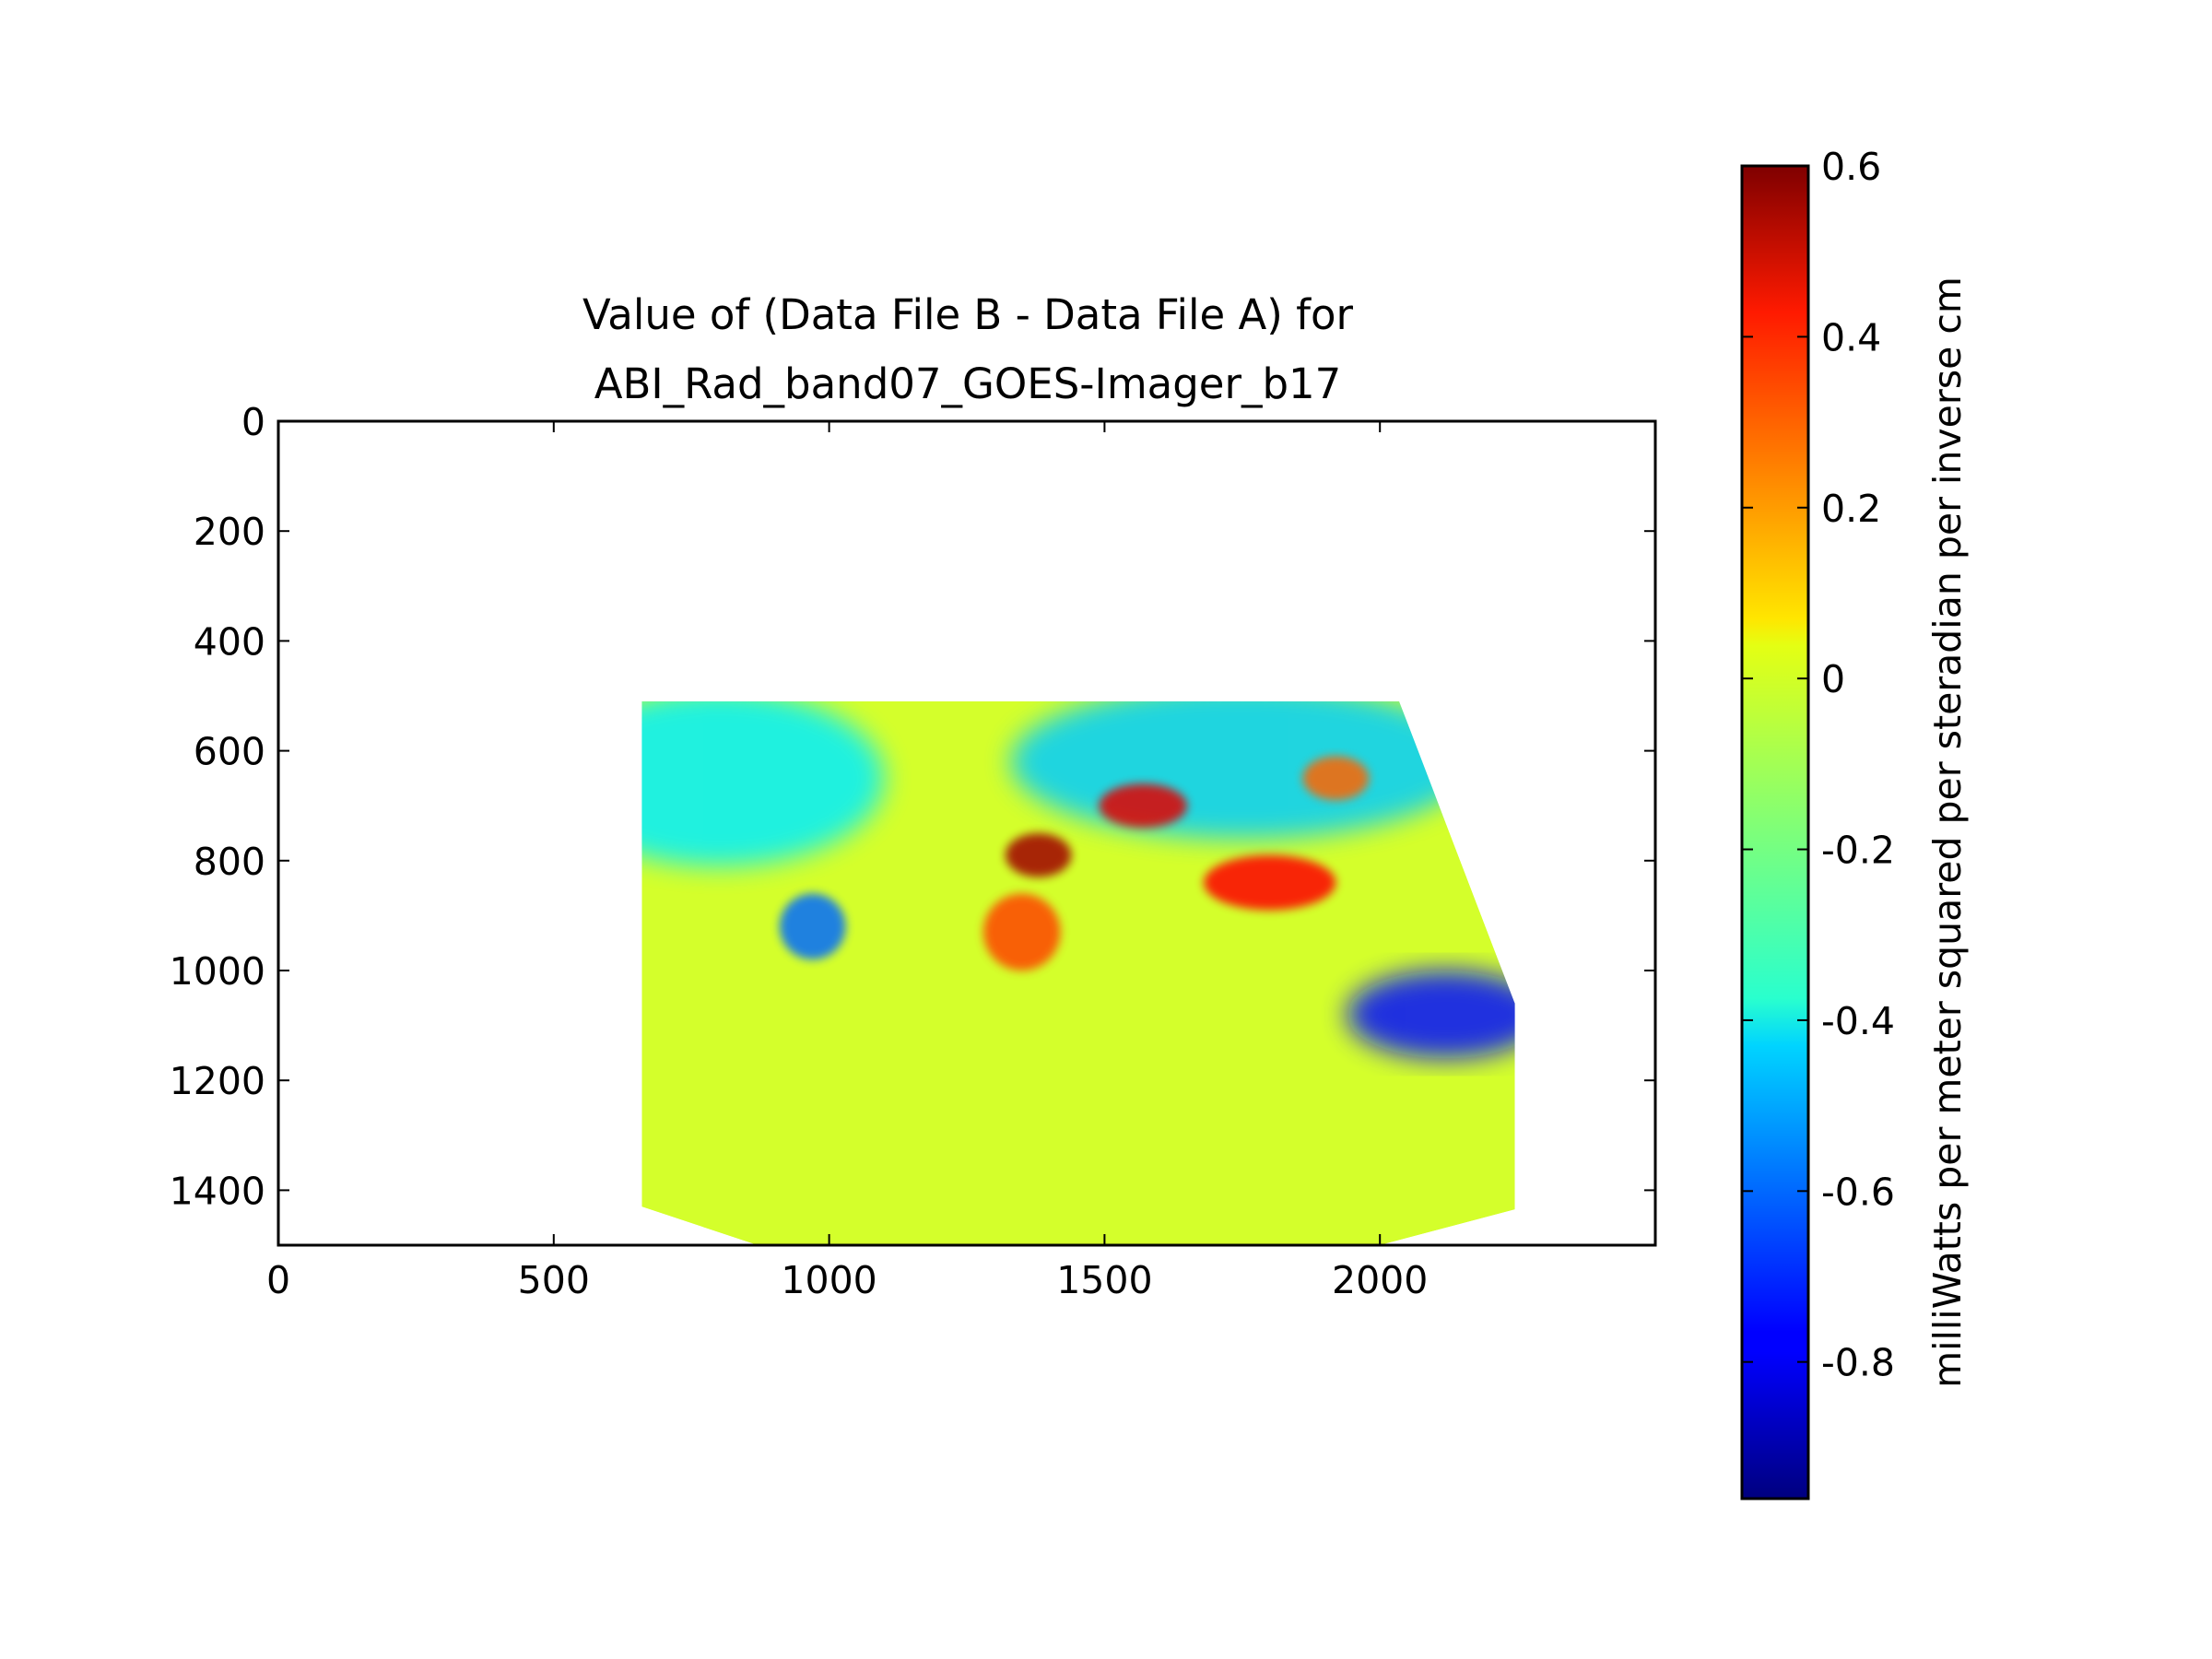  I want to click on chart-title-line-2: ABI_Rad_band07_GOES-Imager_b17, so click(968, 383).